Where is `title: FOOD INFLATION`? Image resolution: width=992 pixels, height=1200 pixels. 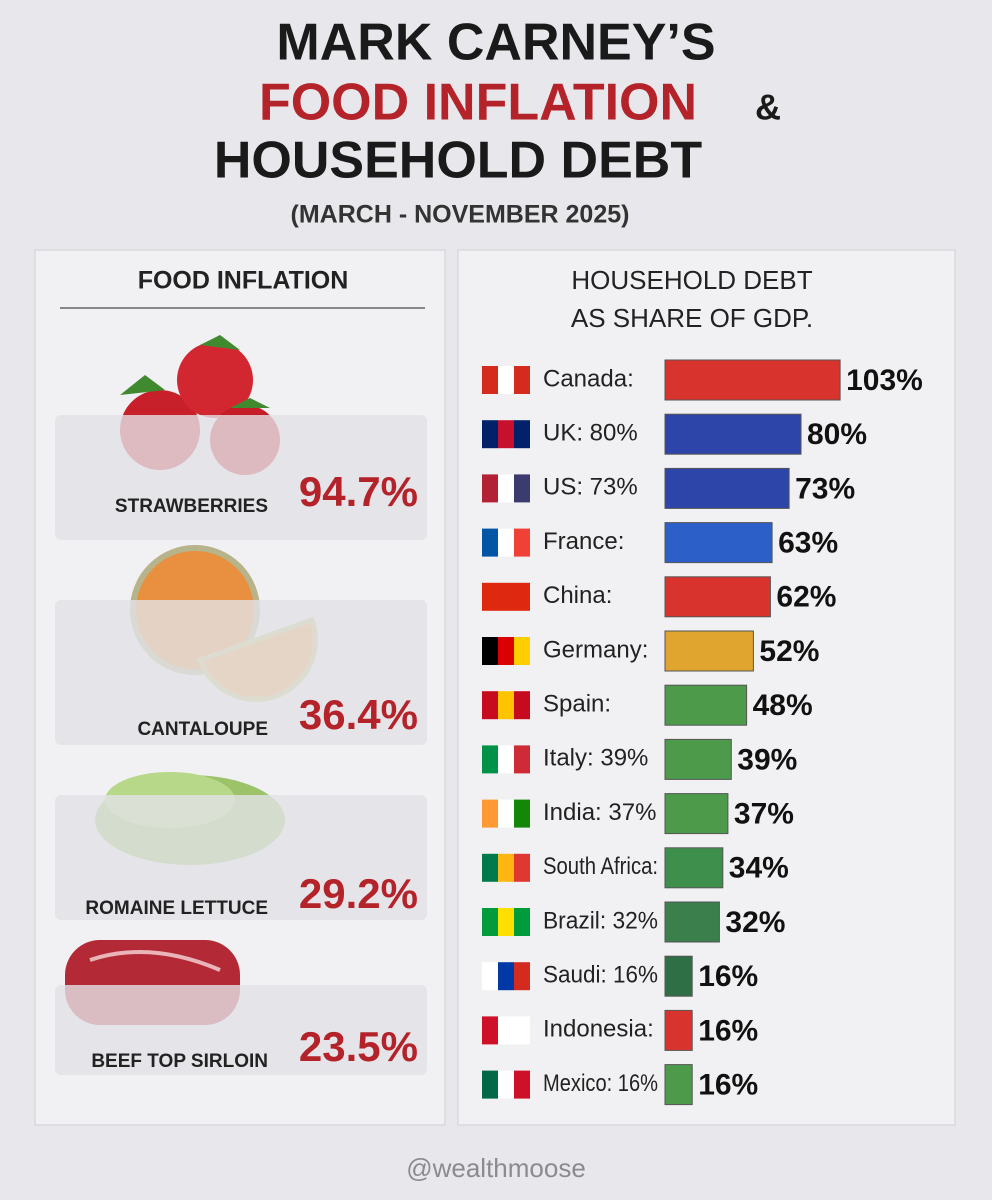
title: FOOD INFLATION is located at coordinates (478, 103).